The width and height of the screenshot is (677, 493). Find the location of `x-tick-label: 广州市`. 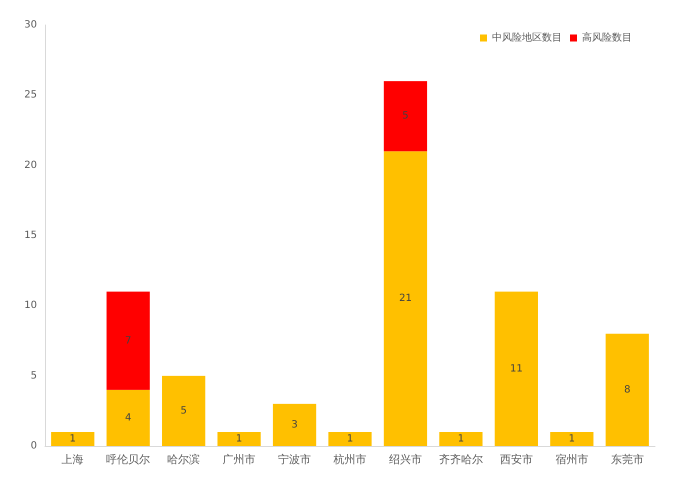

x-tick-label: 广州市 is located at coordinates (239, 459).